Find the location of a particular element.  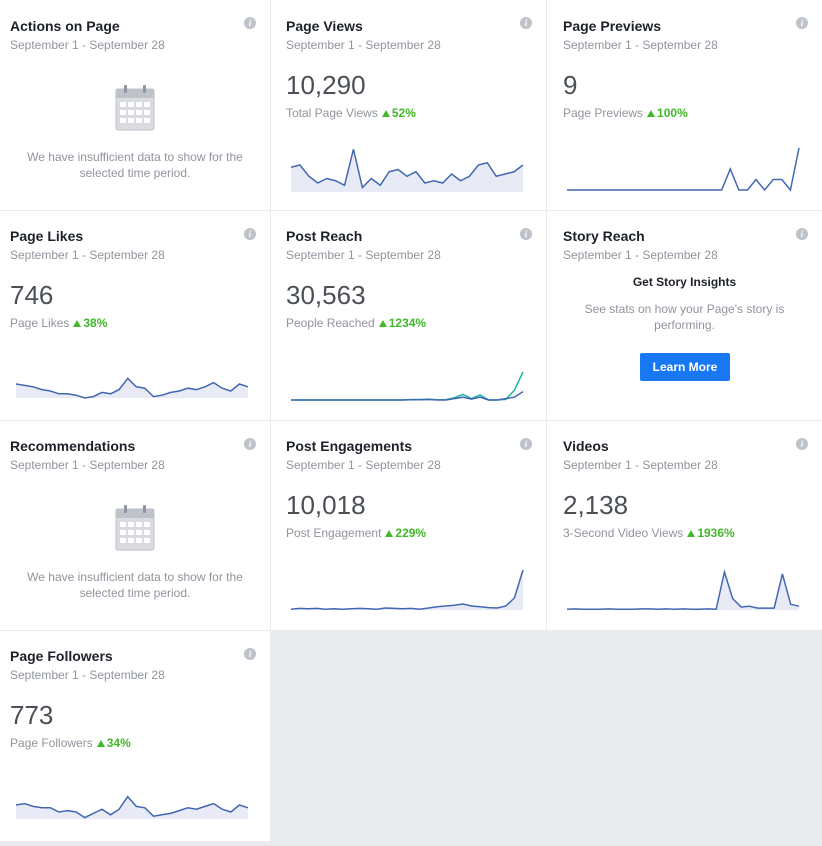

change-percent: 1234% is located at coordinates (407, 323).